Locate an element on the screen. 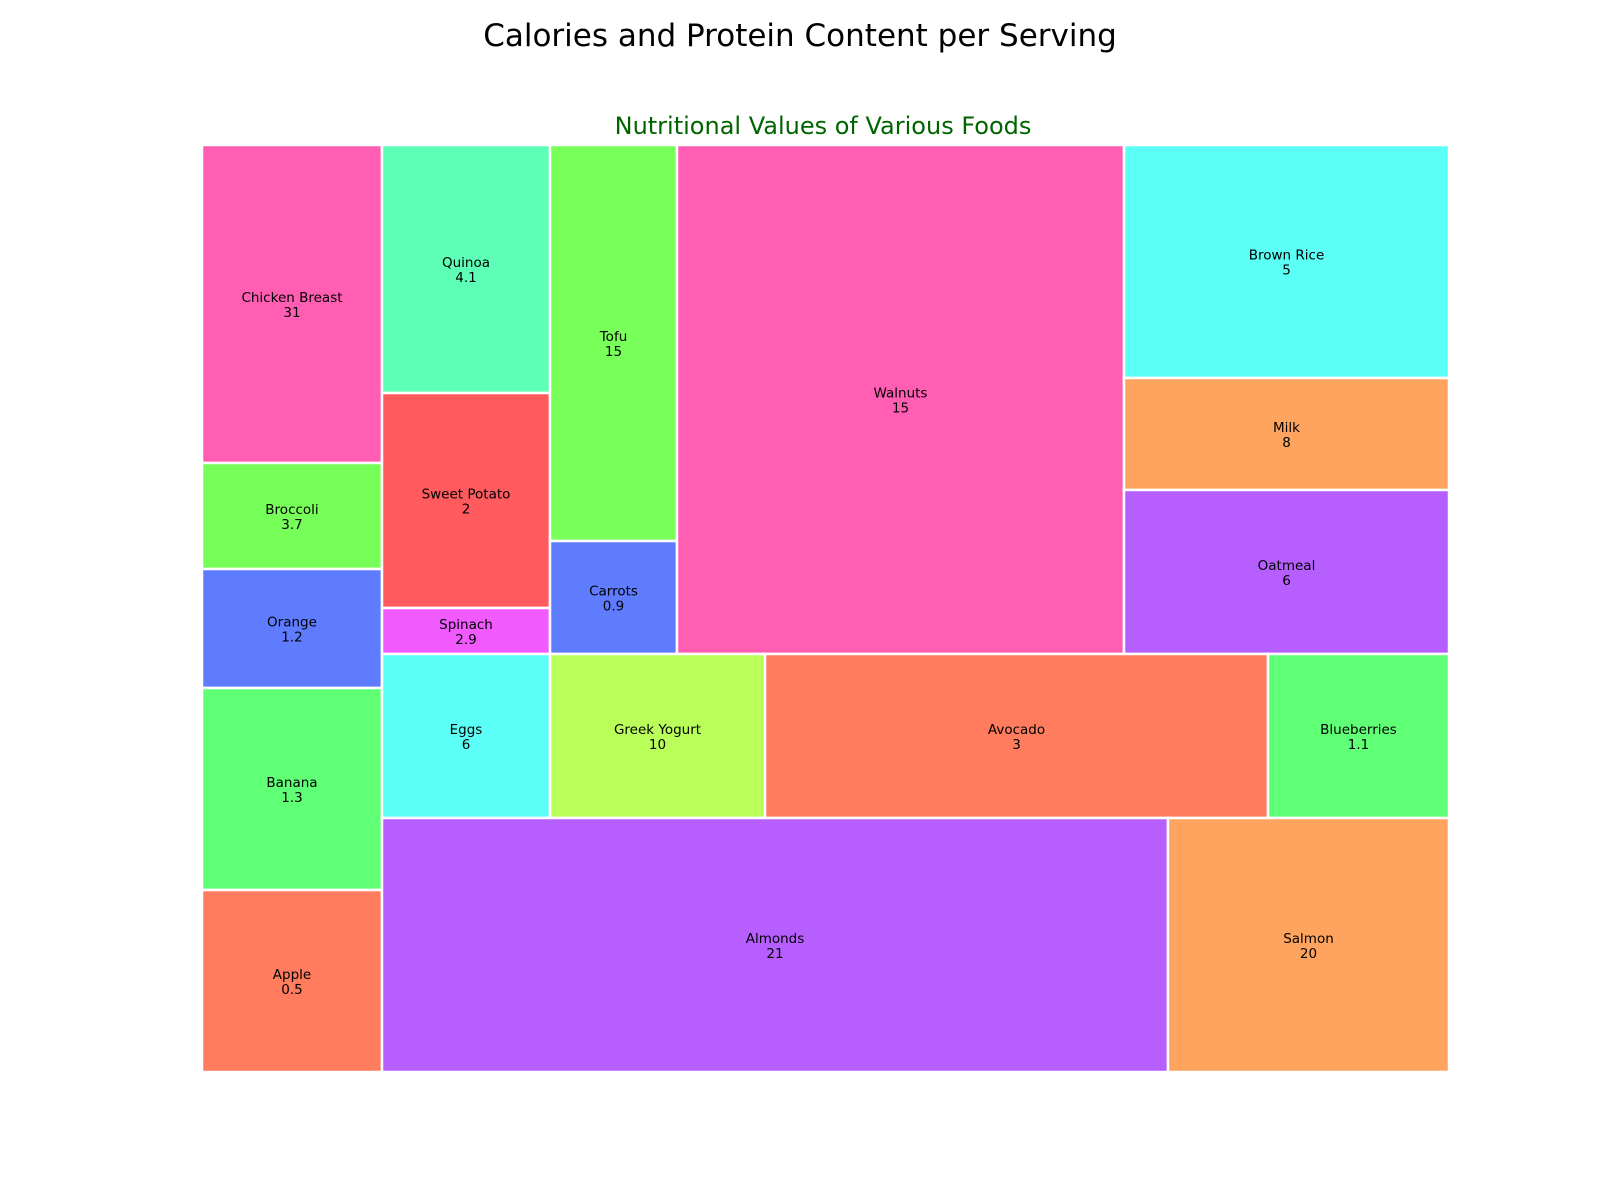 Image resolution: width=1600 pixels, height=1200 pixels. tile-label: Sweet Potato is located at coordinates (466, 495).